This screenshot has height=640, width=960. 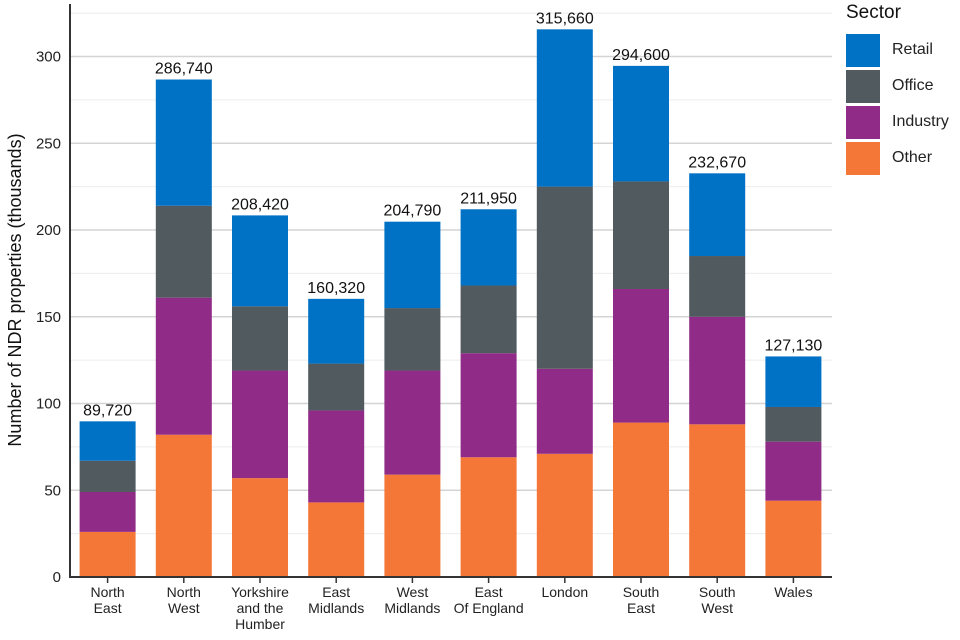 What do you see at coordinates (912, 157) in the screenshot?
I see `legend-label: Other` at bounding box center [912, 157].